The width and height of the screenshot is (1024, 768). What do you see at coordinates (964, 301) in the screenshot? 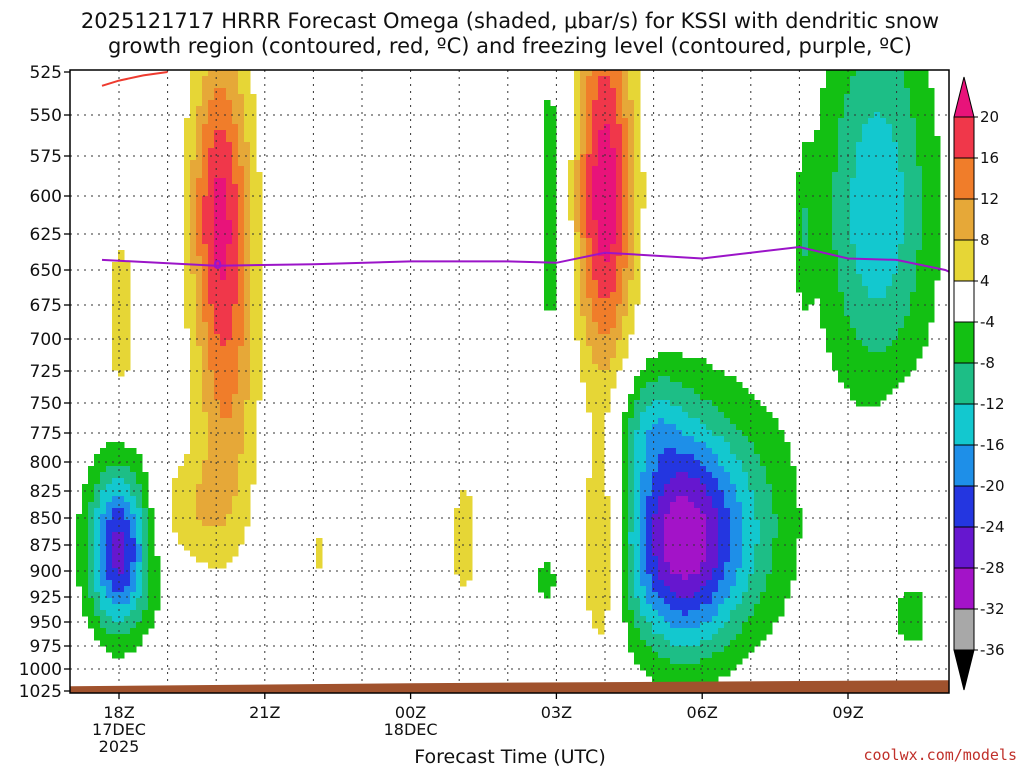
I see `colorbar-bin` at bounding box center [964, 301].